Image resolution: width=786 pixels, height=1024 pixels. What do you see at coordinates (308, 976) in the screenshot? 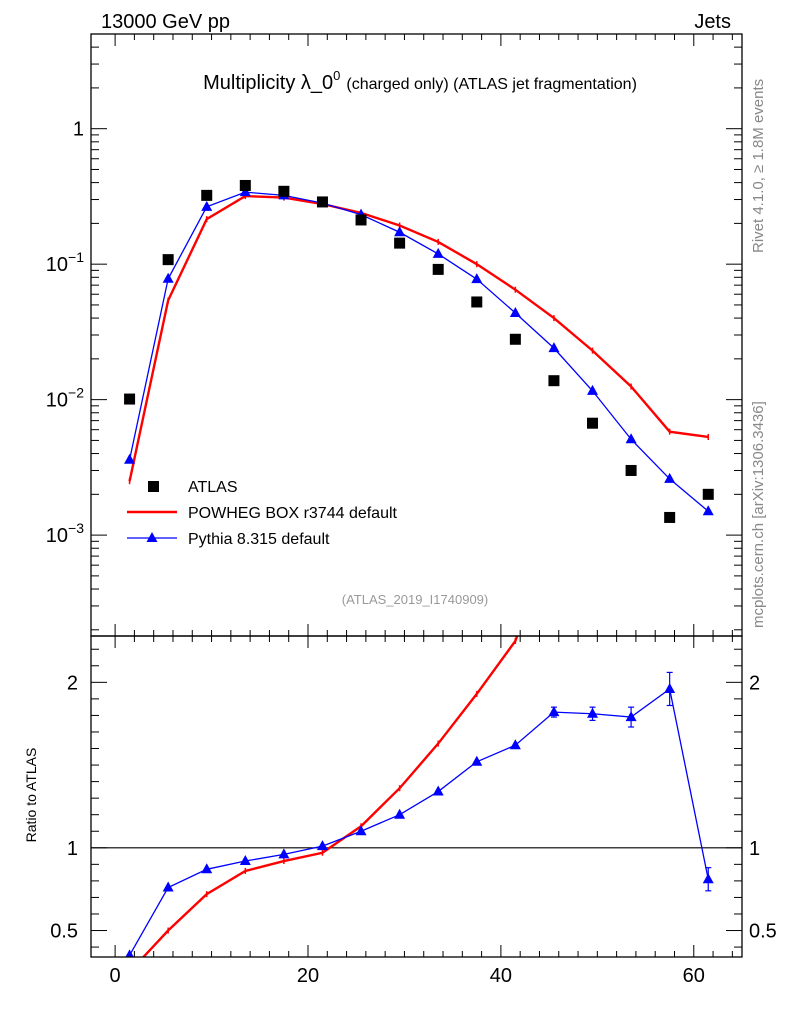
I see `x-tick-label: 20` at bounding box center [308, 976].